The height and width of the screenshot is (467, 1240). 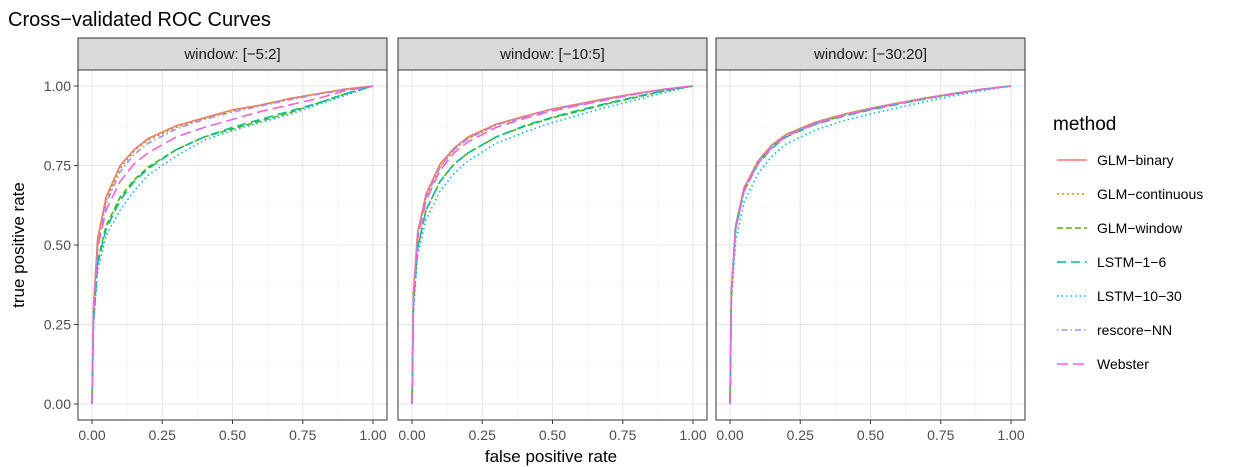 What do you see at coordinates (551, 456) in the screenshot?
I see `x-axis-title: false positive rate` at bounding box center [551, 456].